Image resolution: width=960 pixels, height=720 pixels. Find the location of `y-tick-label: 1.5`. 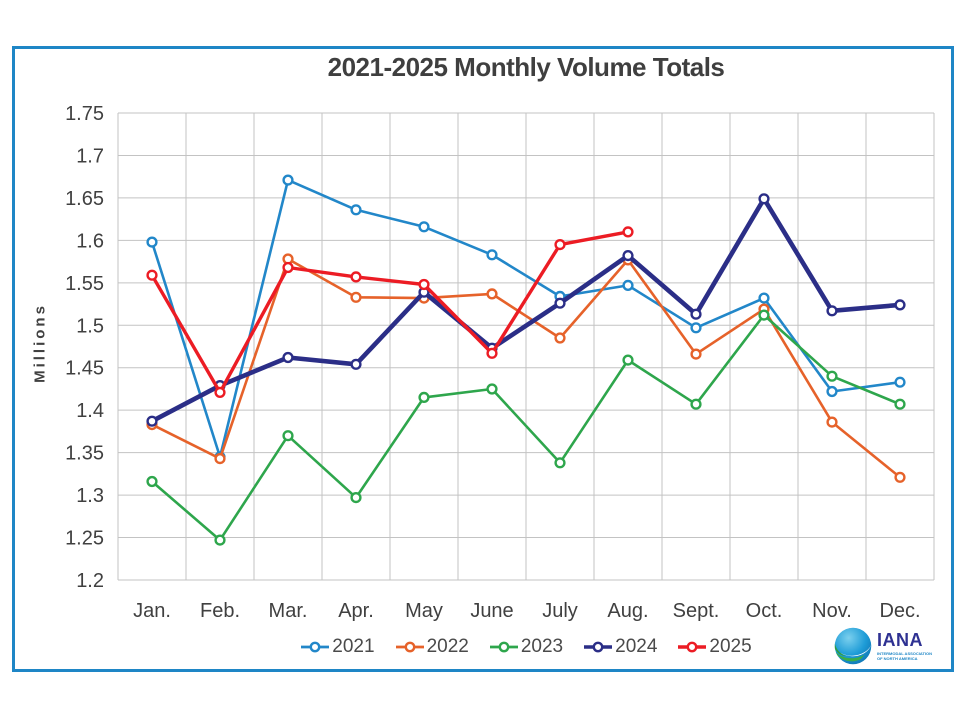

y-tick-label: 1.5 is located at coordinates (90, 326).